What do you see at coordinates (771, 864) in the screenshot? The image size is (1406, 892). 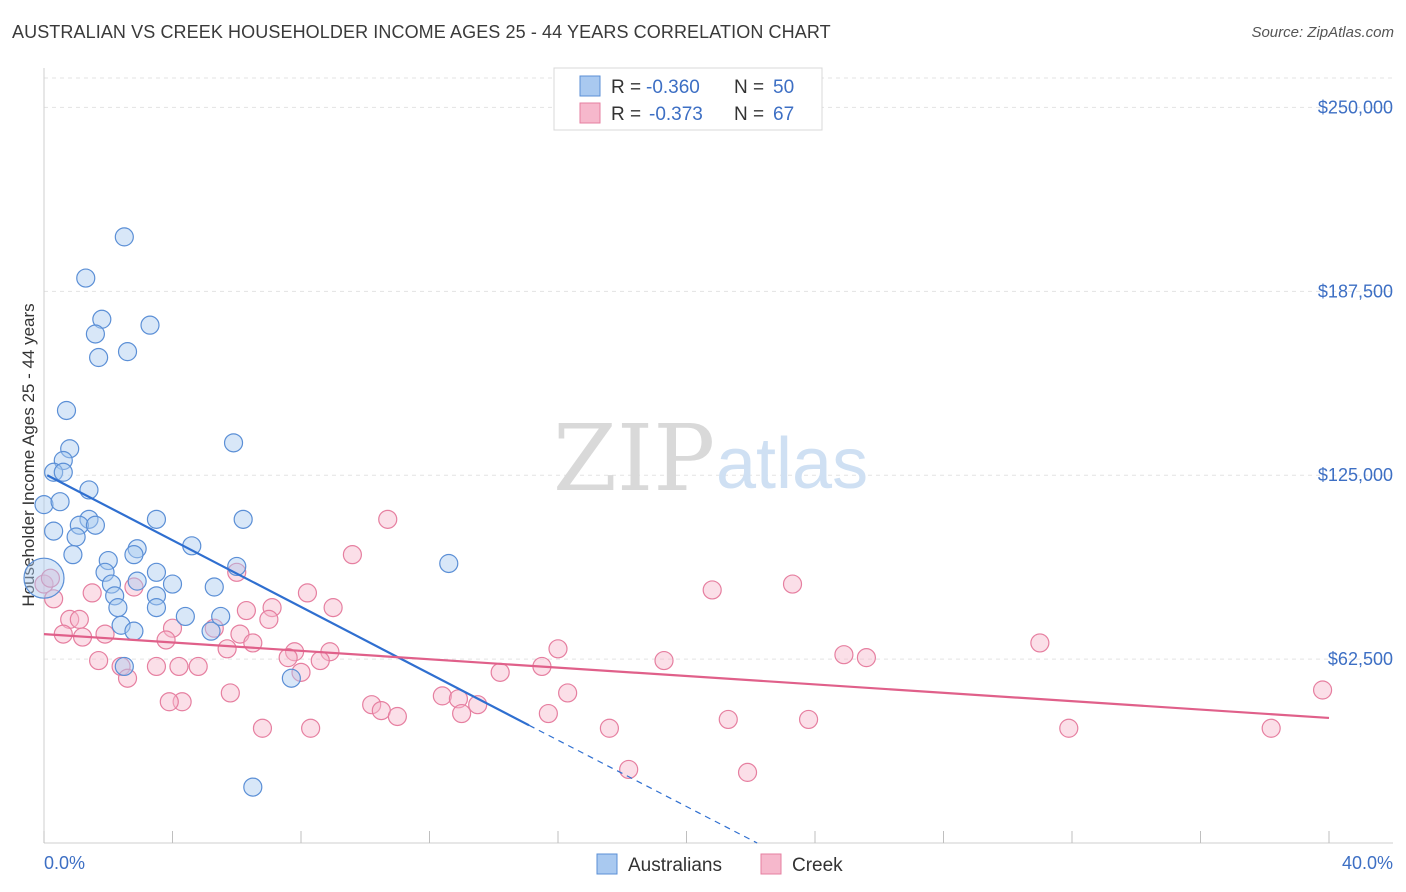 I see `bottom-legend-swatch-creek` at bounding box center [771, 864].